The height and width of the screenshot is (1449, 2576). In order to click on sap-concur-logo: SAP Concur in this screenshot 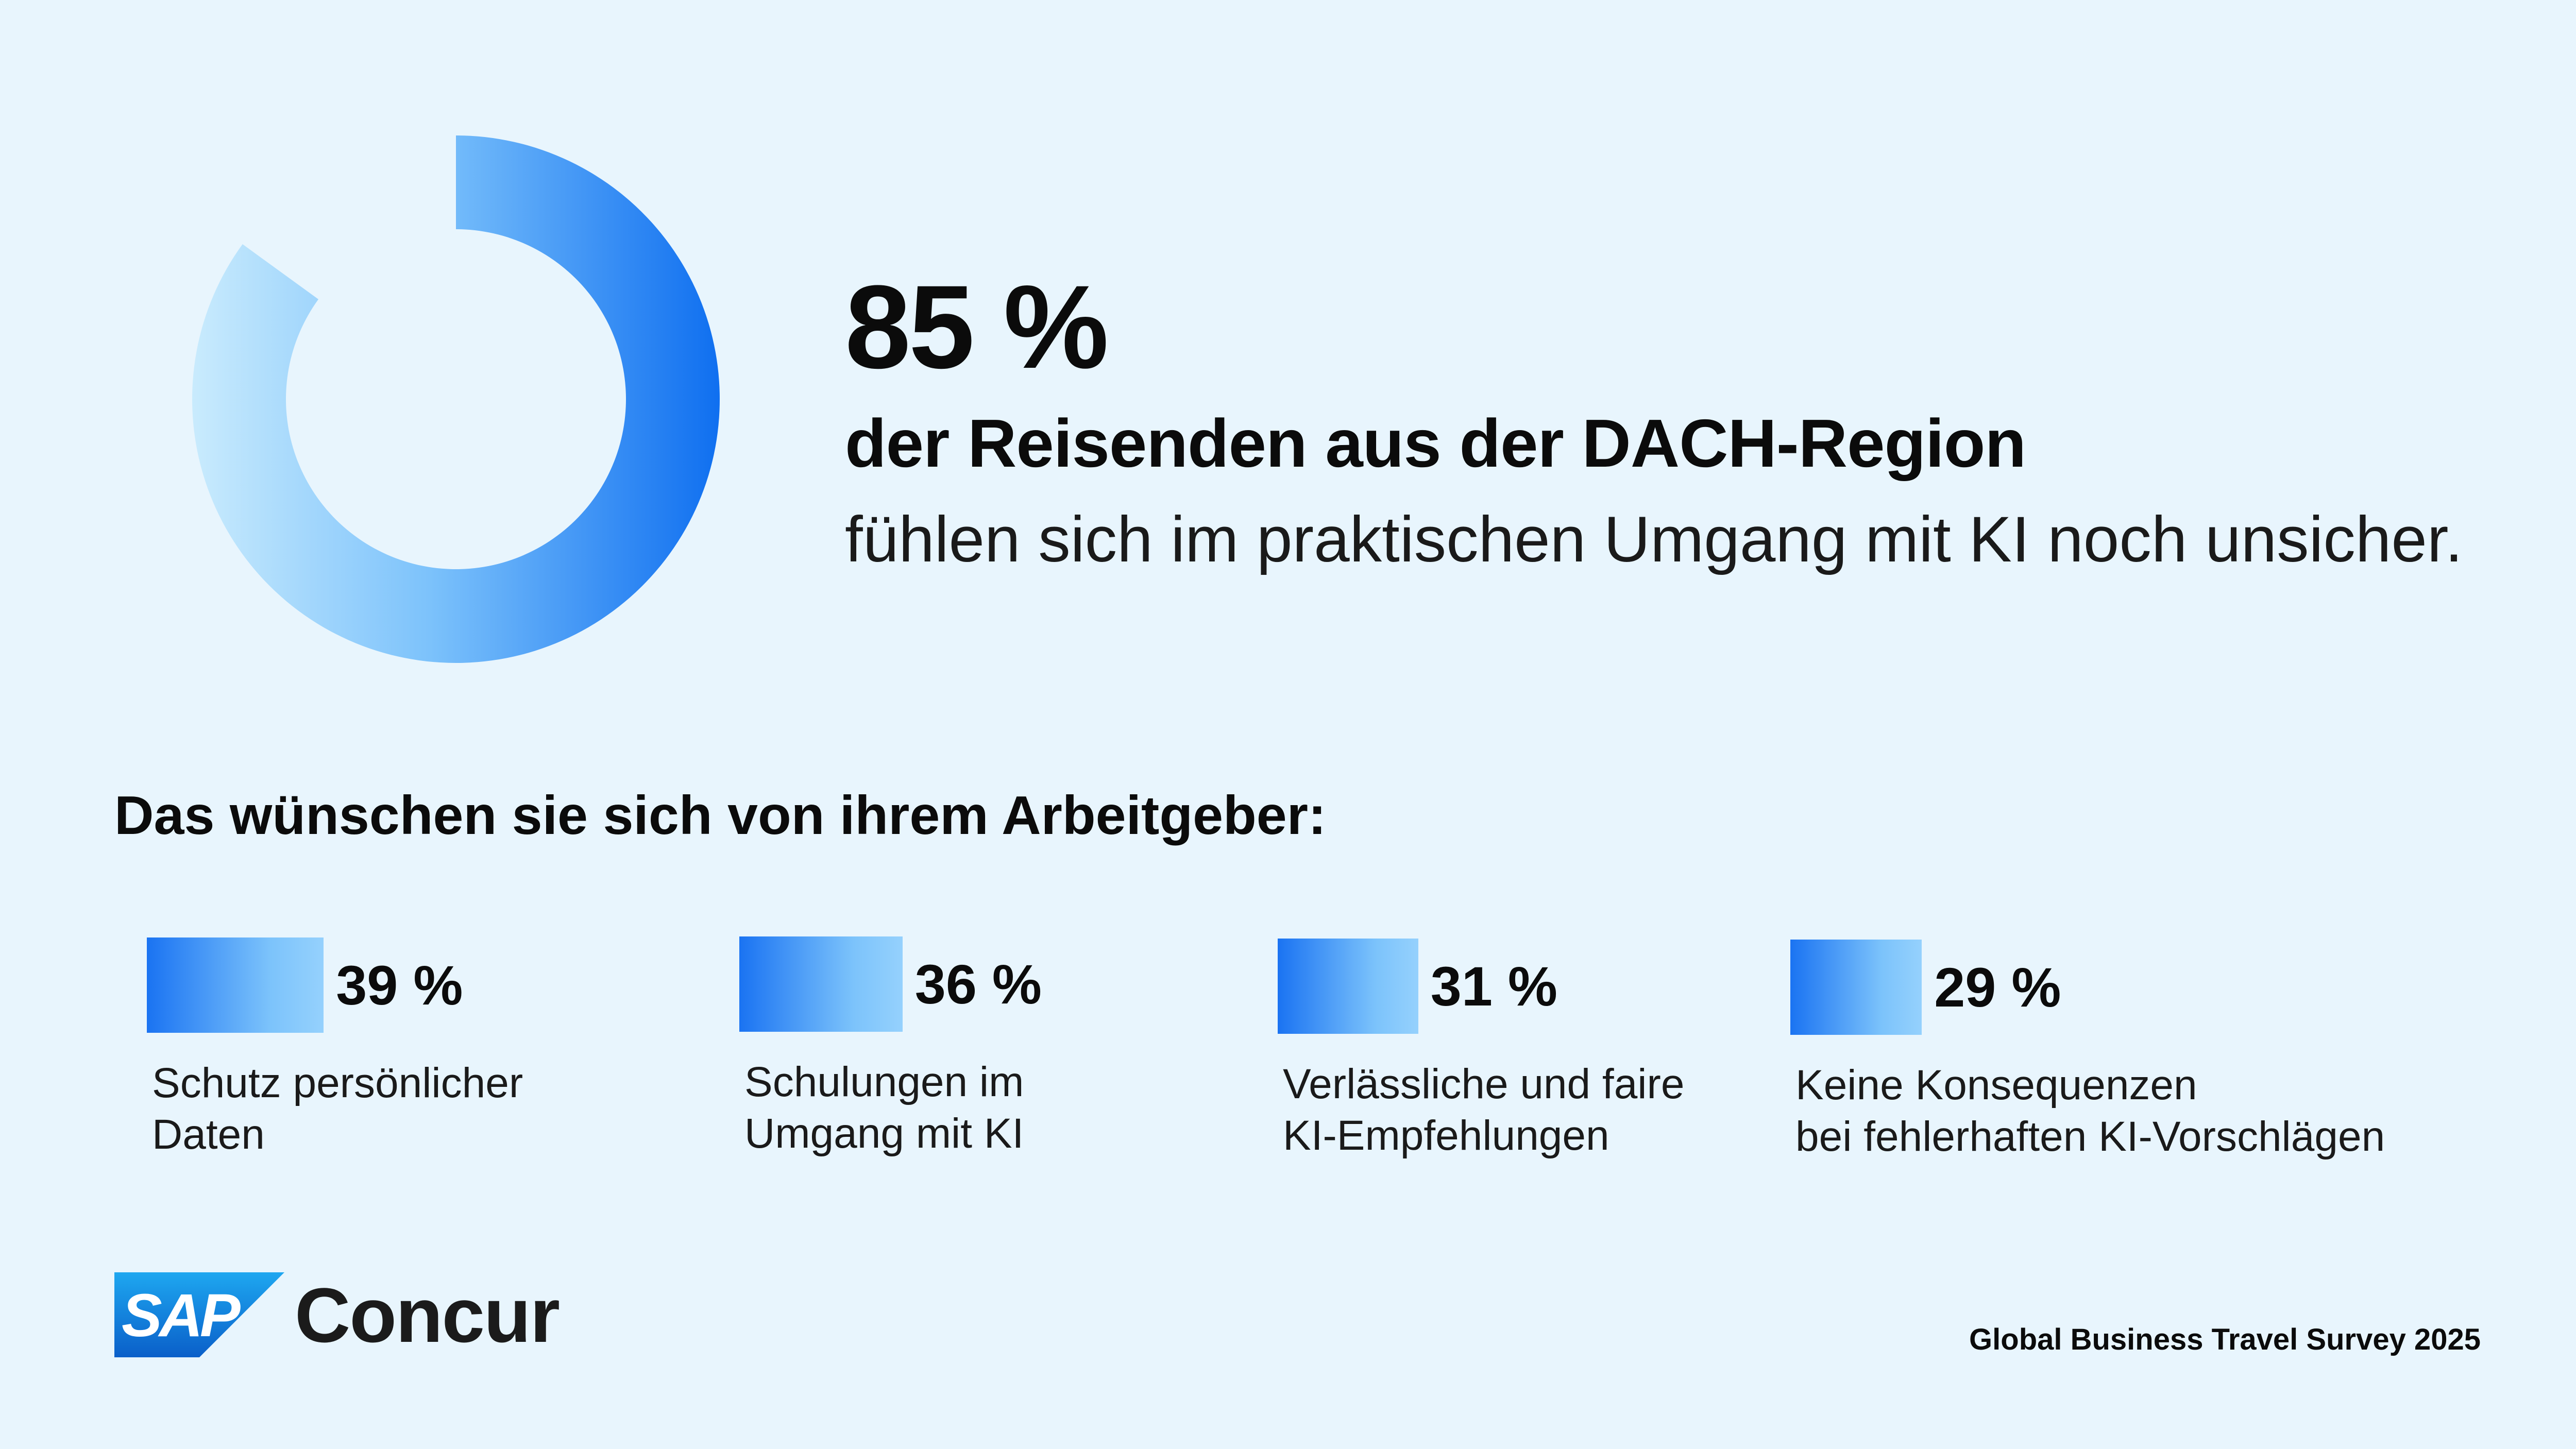, I will do `click(337, 1314)`.